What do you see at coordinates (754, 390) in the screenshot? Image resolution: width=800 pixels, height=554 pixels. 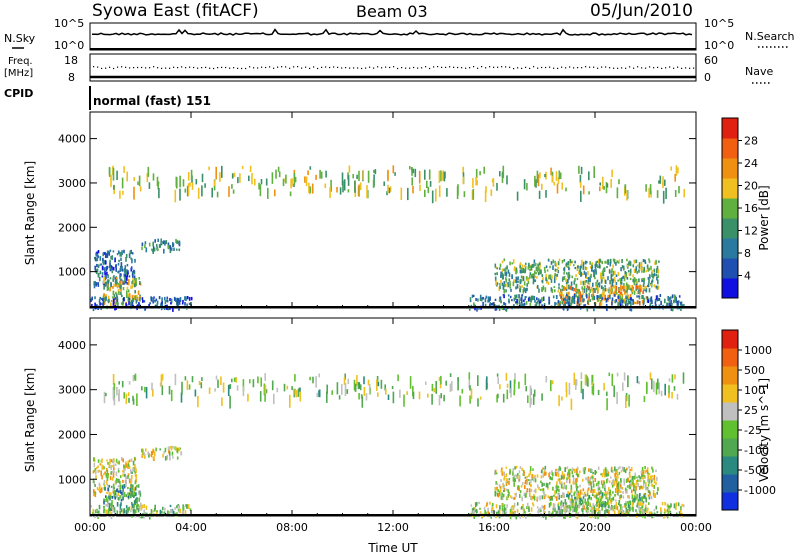 I see `colorbar-tick-label: 100` at bounding box center [754, 390].